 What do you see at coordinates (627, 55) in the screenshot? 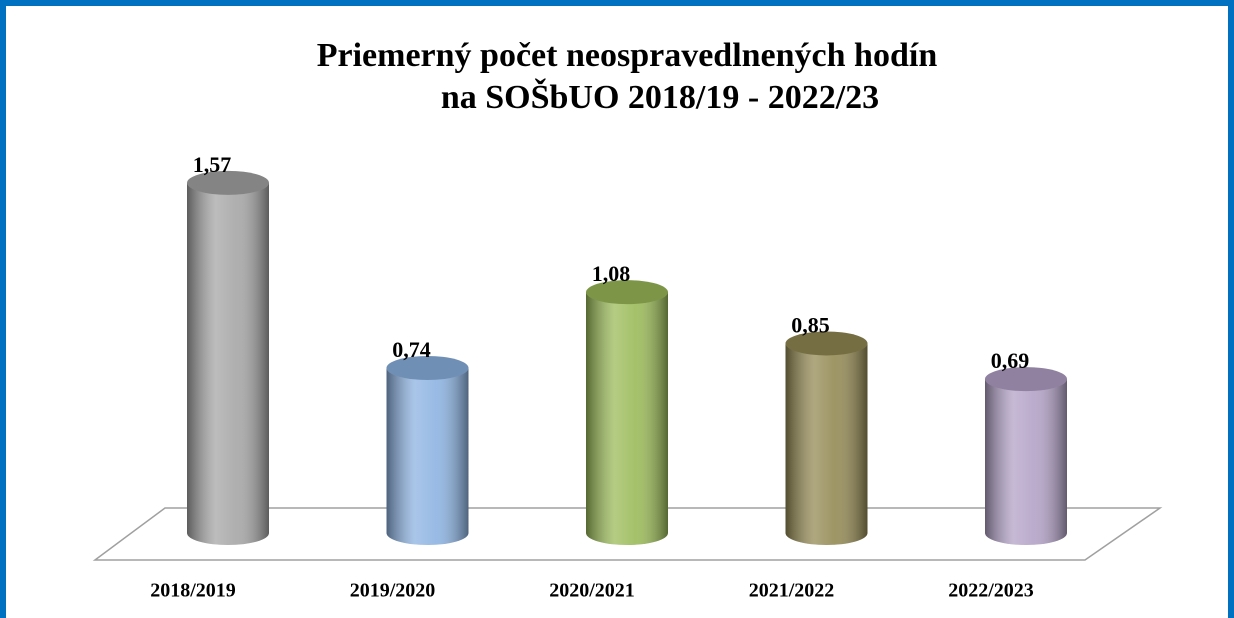
I see `chart-title: Priemerný počet neospravedlnených hodín` at bounding box center [627, 55].